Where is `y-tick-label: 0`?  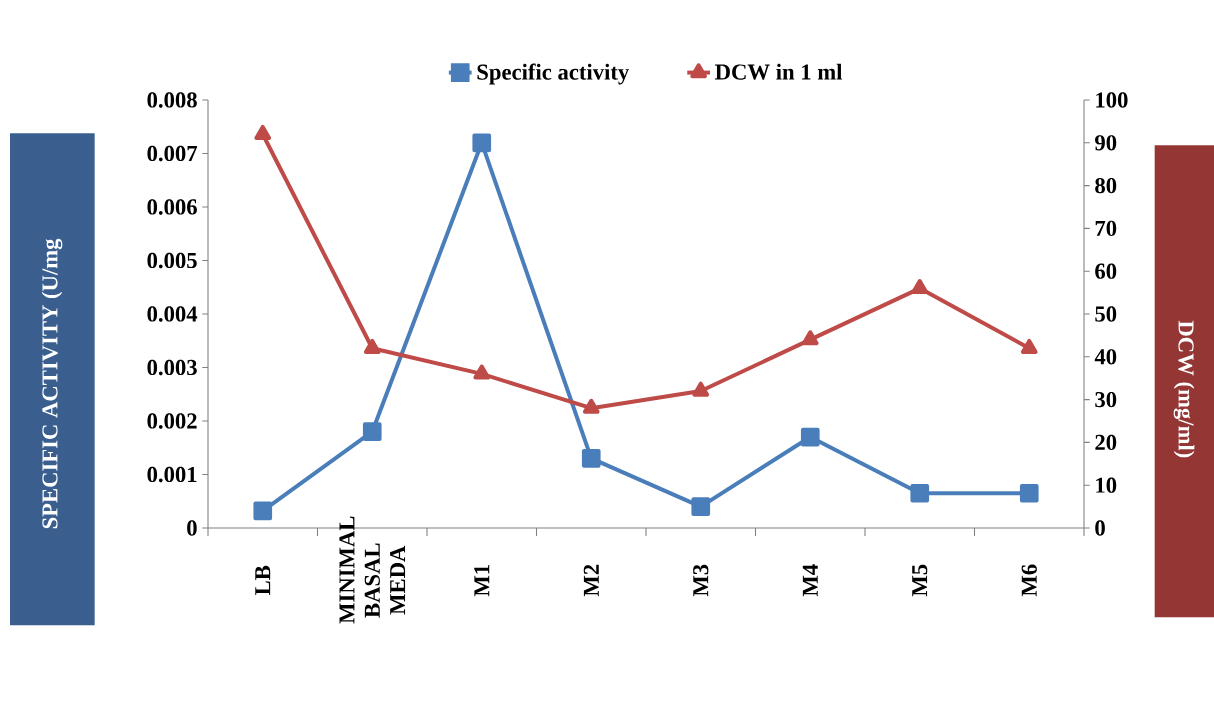
y-tick-label: 0 is located at coordinates (192, 528).